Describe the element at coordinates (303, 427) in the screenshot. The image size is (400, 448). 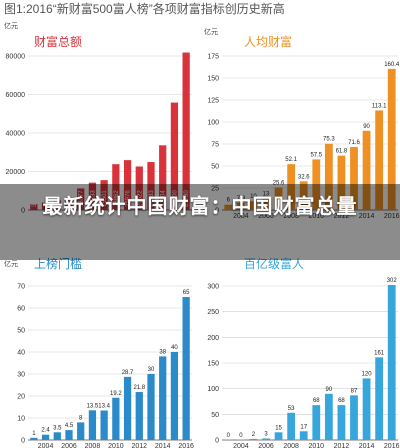
I see `data-label: 17` at that location.